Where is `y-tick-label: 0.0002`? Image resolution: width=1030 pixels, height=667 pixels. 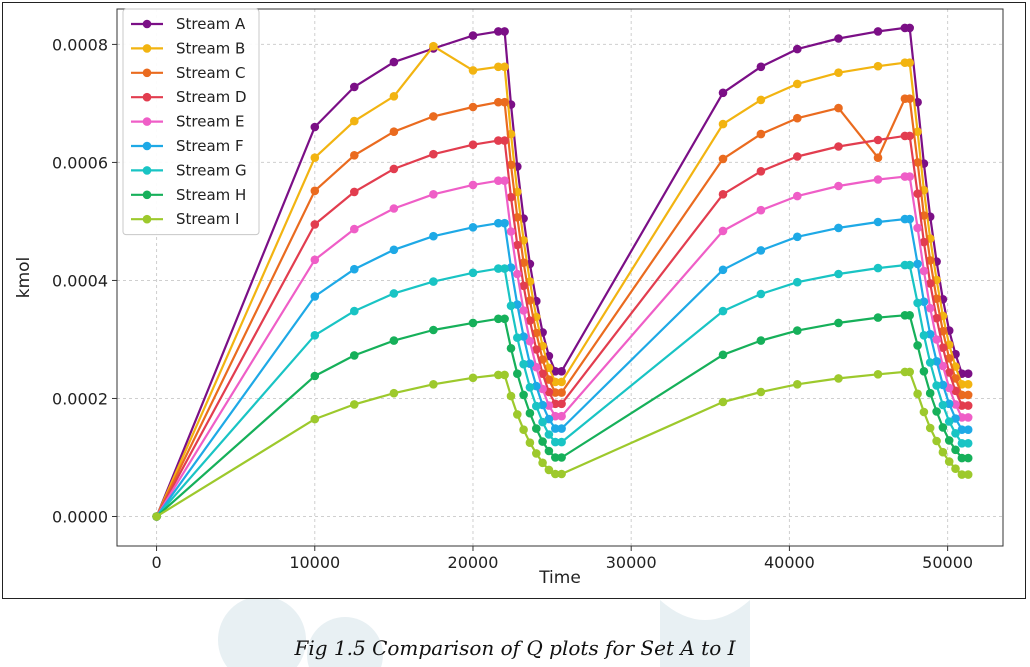 y-tick-label: 0.0002 is located at coordinates (80, 398).